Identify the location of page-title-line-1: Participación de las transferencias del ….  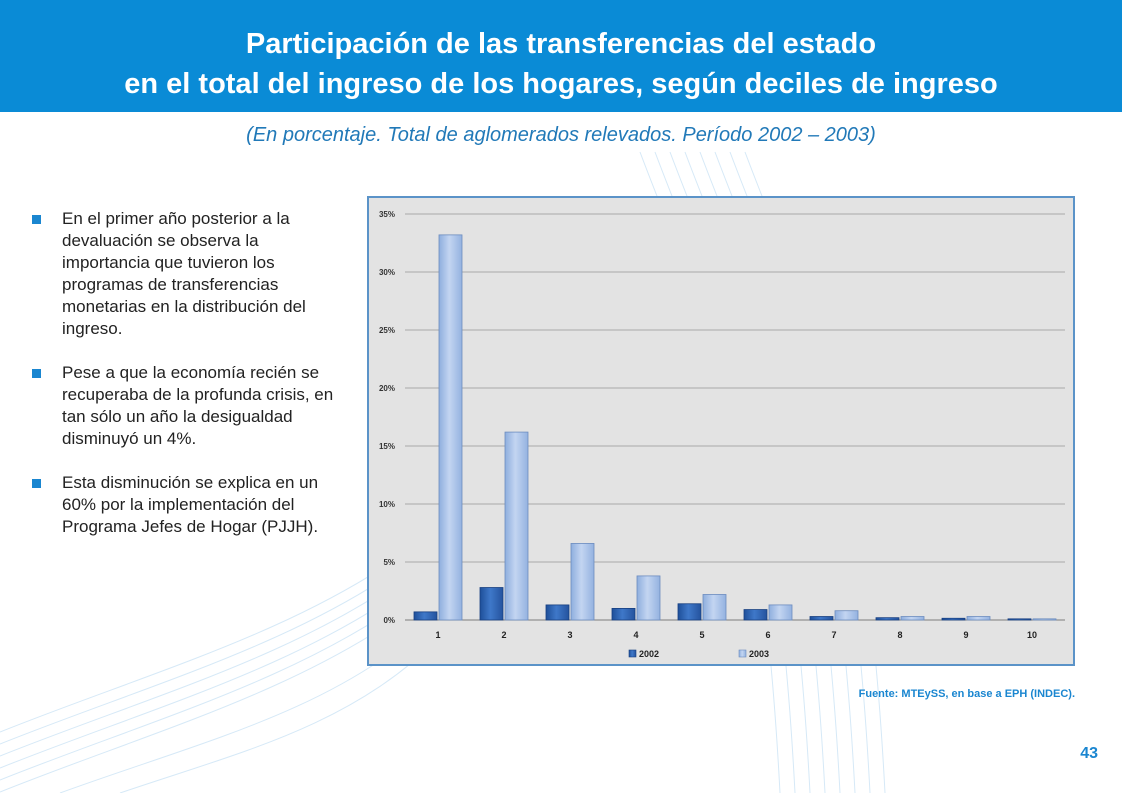
(561, 44).